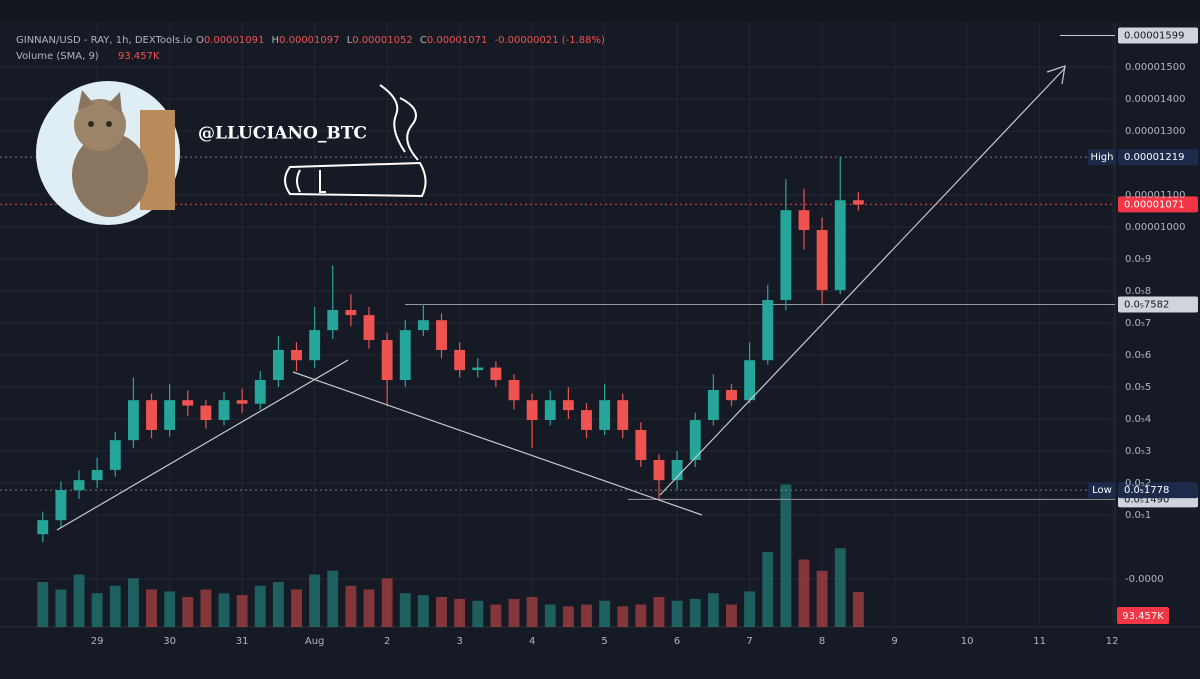  What do you see at coordinates (100, 125) in the screenshot?
I see `cat-head` at bounding box center [100, 125].